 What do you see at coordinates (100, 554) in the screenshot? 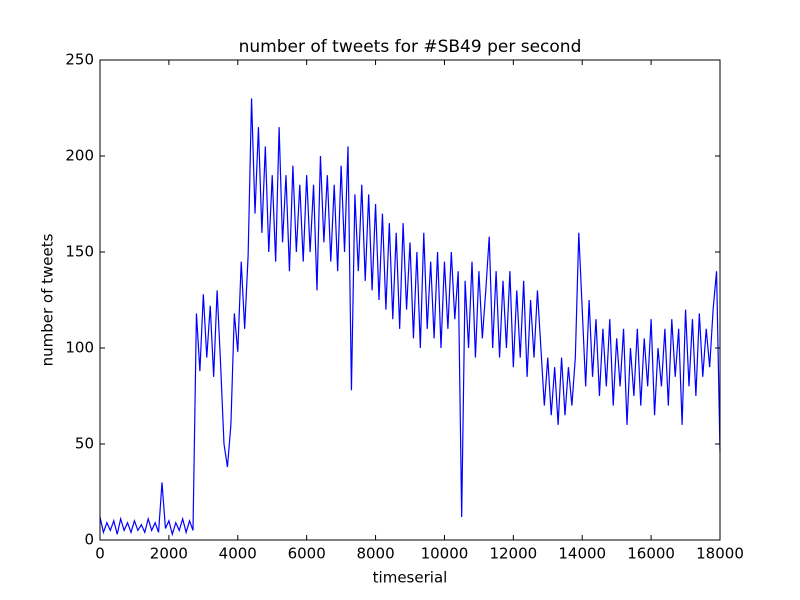
I see `x-tick-label: 0` at bounding box center [100, 554].